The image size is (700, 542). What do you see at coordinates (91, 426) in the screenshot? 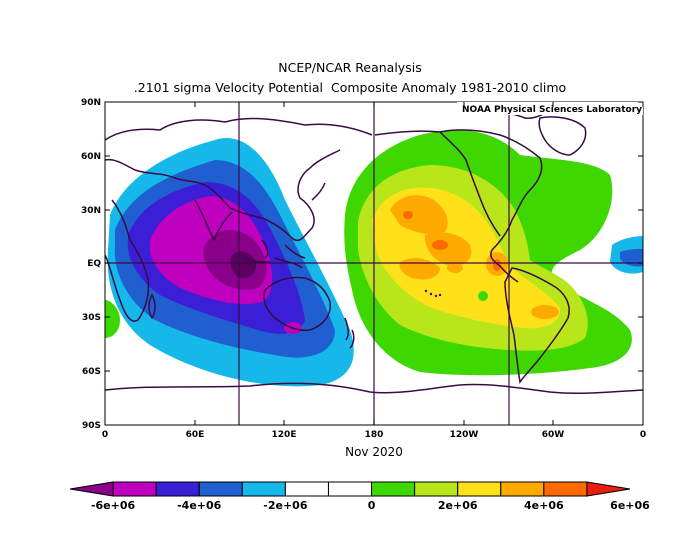
I see `y-tick-label: 90S` at bounding box center [91, 426].